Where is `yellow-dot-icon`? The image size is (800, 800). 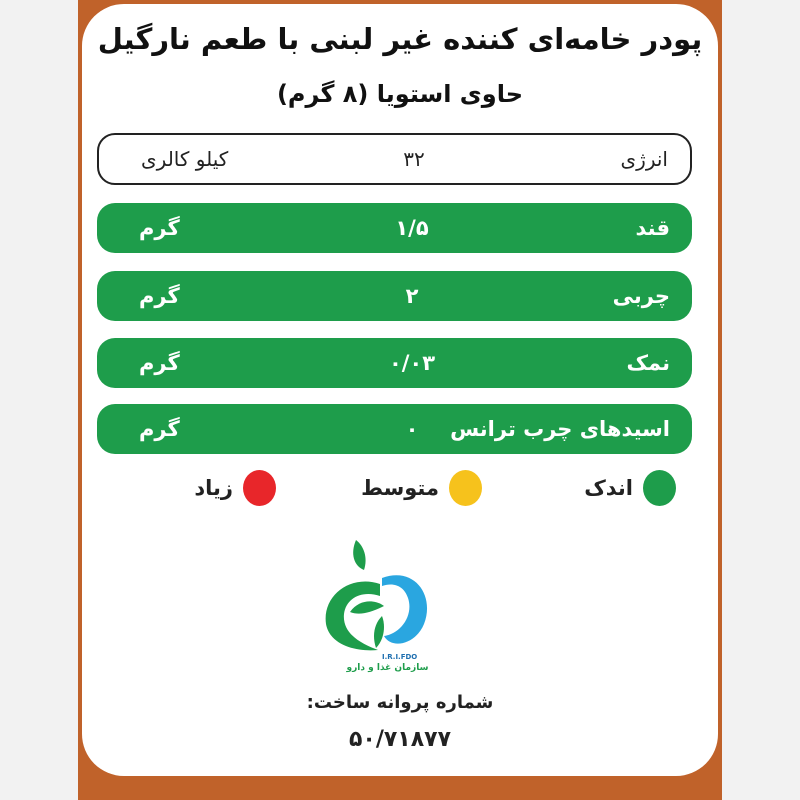
yellow-dot-icon is located at coordinates (465, 488).